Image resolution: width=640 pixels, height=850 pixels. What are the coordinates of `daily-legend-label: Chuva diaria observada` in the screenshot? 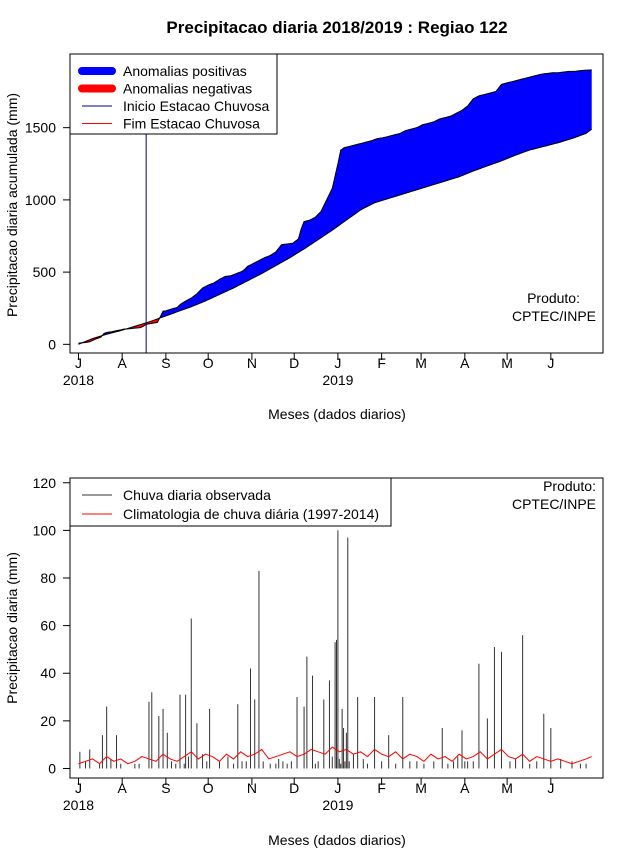 It's located at (197, 495).